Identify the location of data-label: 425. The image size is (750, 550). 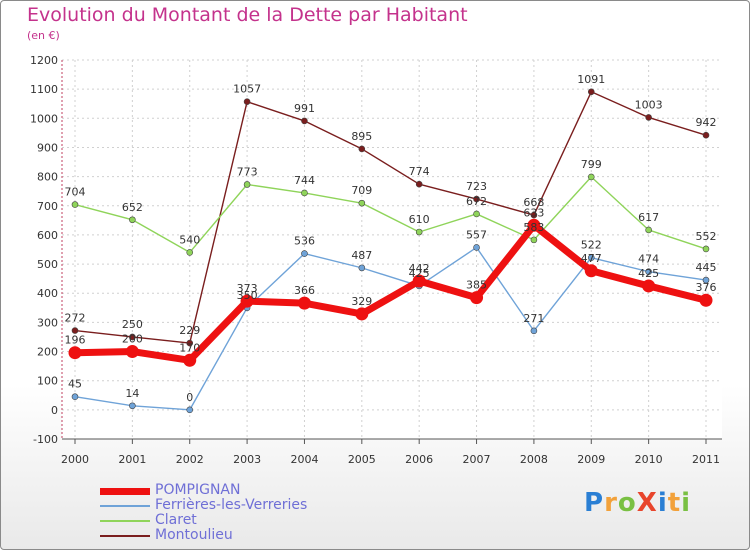
(648, 273).